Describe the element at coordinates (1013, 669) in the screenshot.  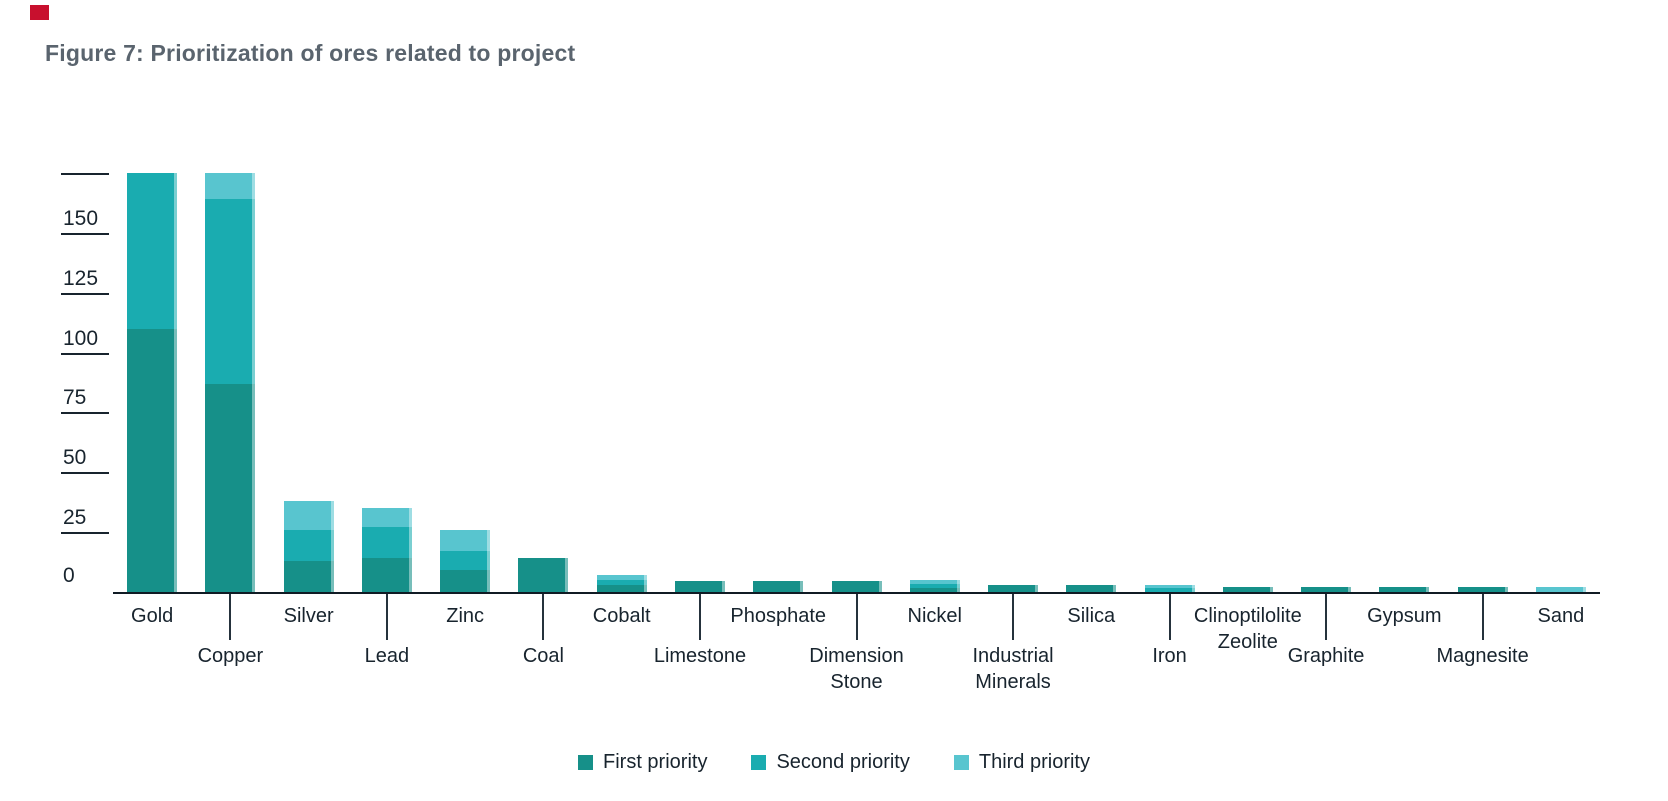
I see `x-label-industrial-minerals: Industrial Minerals` at that location.